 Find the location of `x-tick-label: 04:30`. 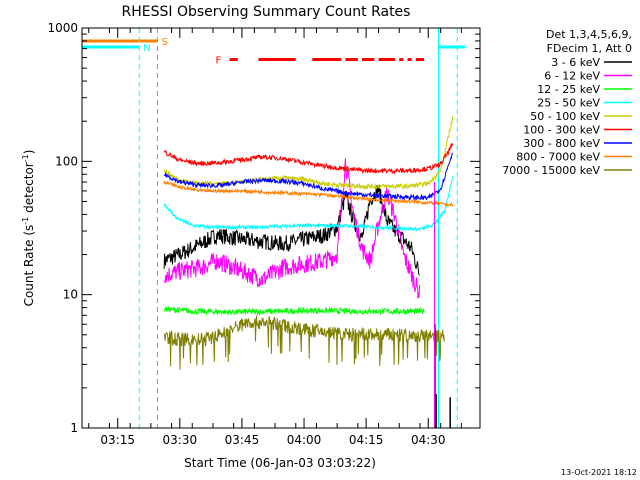

x-tick-label: 04:30 is located at coordinates (428, 440).